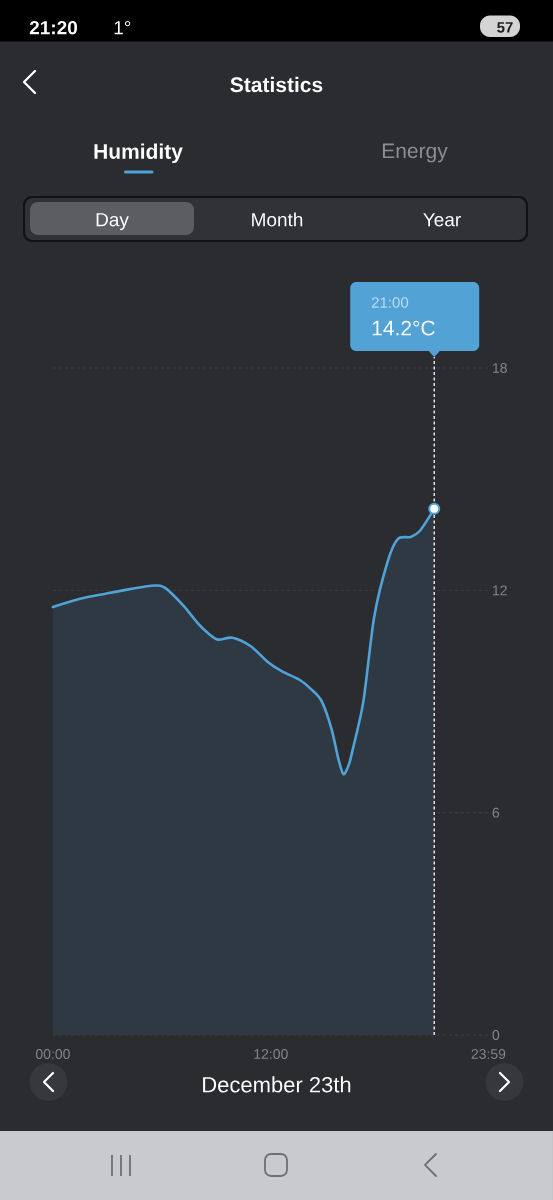 The width and height of the screenshot is (553, 1200). I want to click on text: 14.2°C, so click(403, 328).